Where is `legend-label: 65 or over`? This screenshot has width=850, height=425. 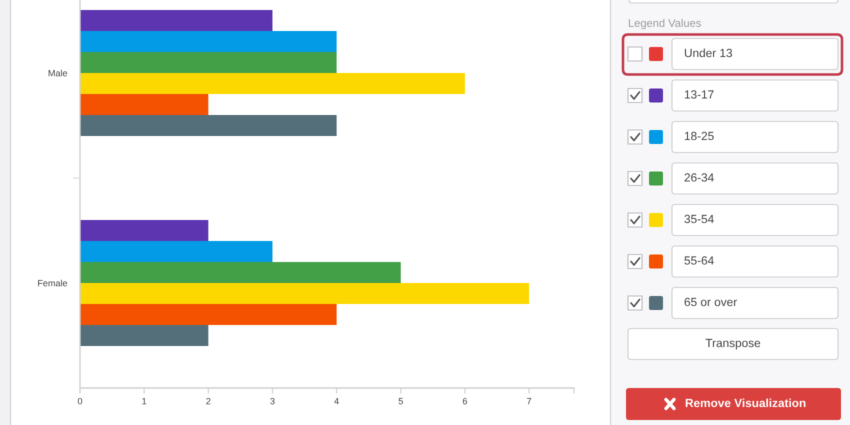 legend-label: 65 or over is located at coordinates (710, 302).